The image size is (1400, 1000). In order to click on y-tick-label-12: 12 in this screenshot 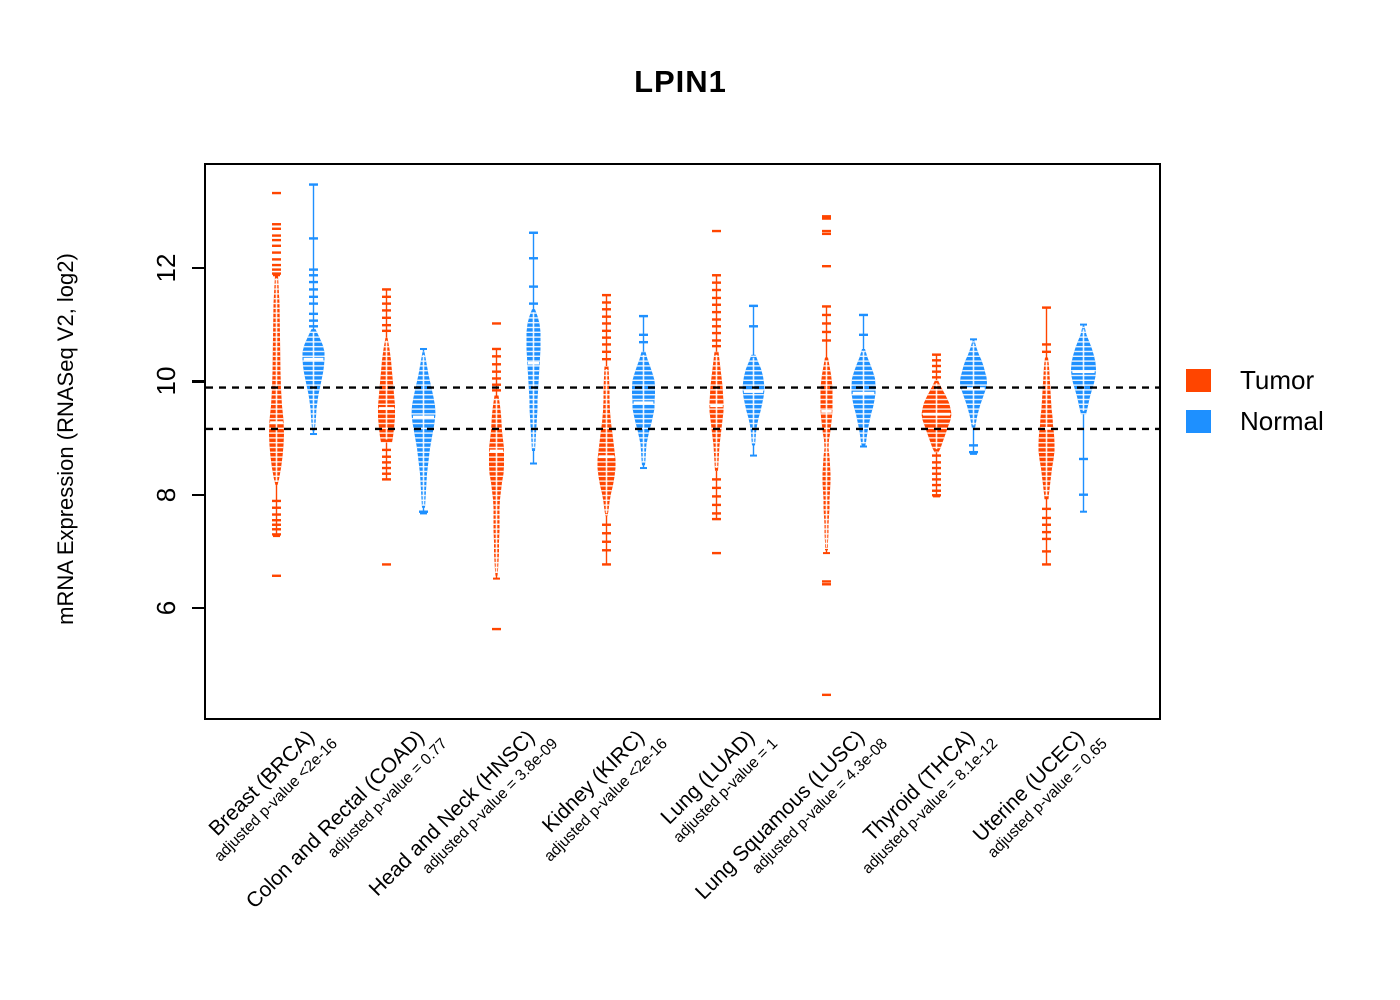, I will do `click(166, 268)`.